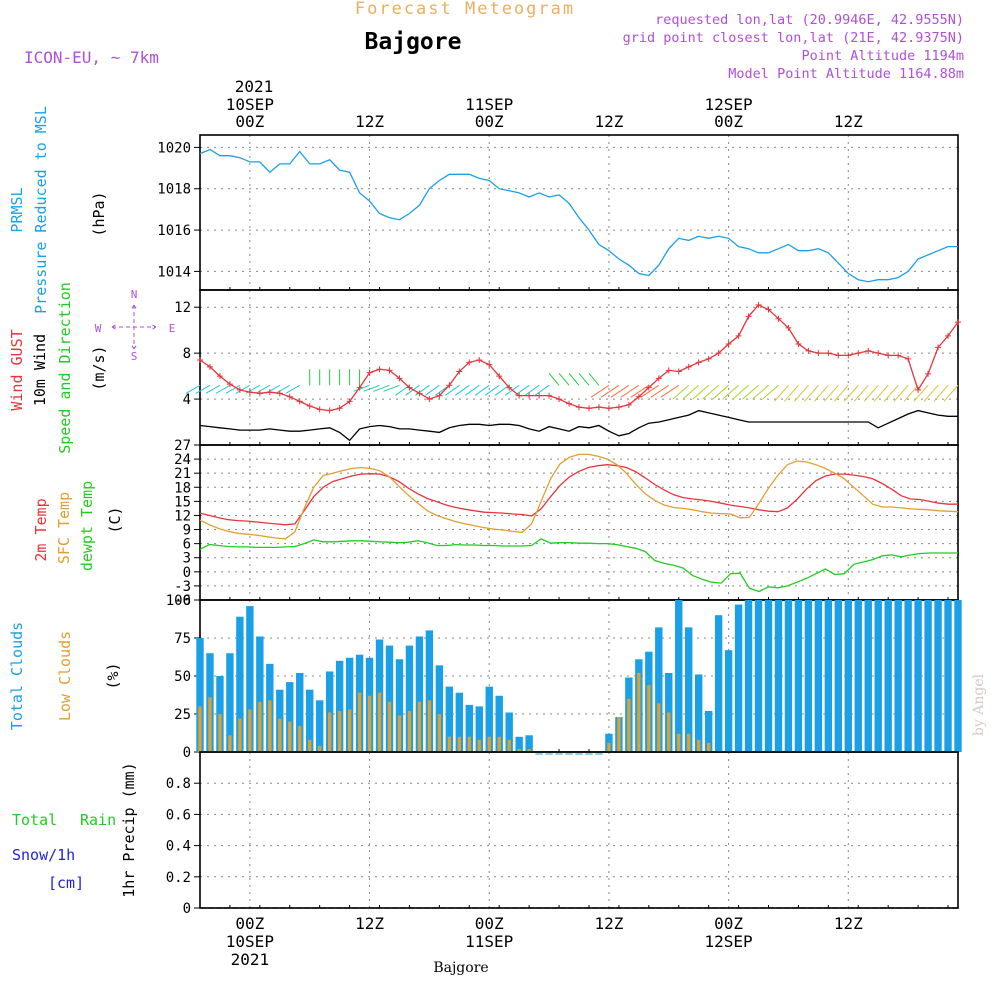 This screenshot has height=1000, width=1000. I want to click on clouds-panel: 0 25 50 75 100, so click(564, 677).